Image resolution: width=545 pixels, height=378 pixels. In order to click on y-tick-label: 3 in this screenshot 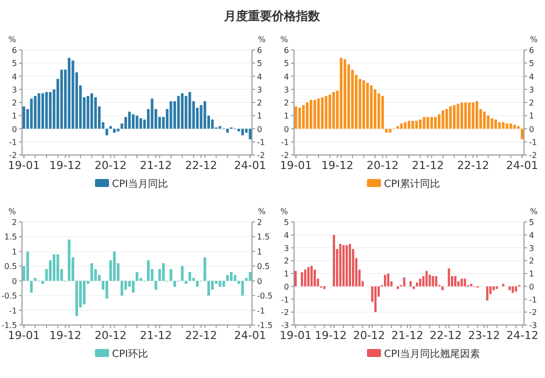, I will do `click(286, 89)`.